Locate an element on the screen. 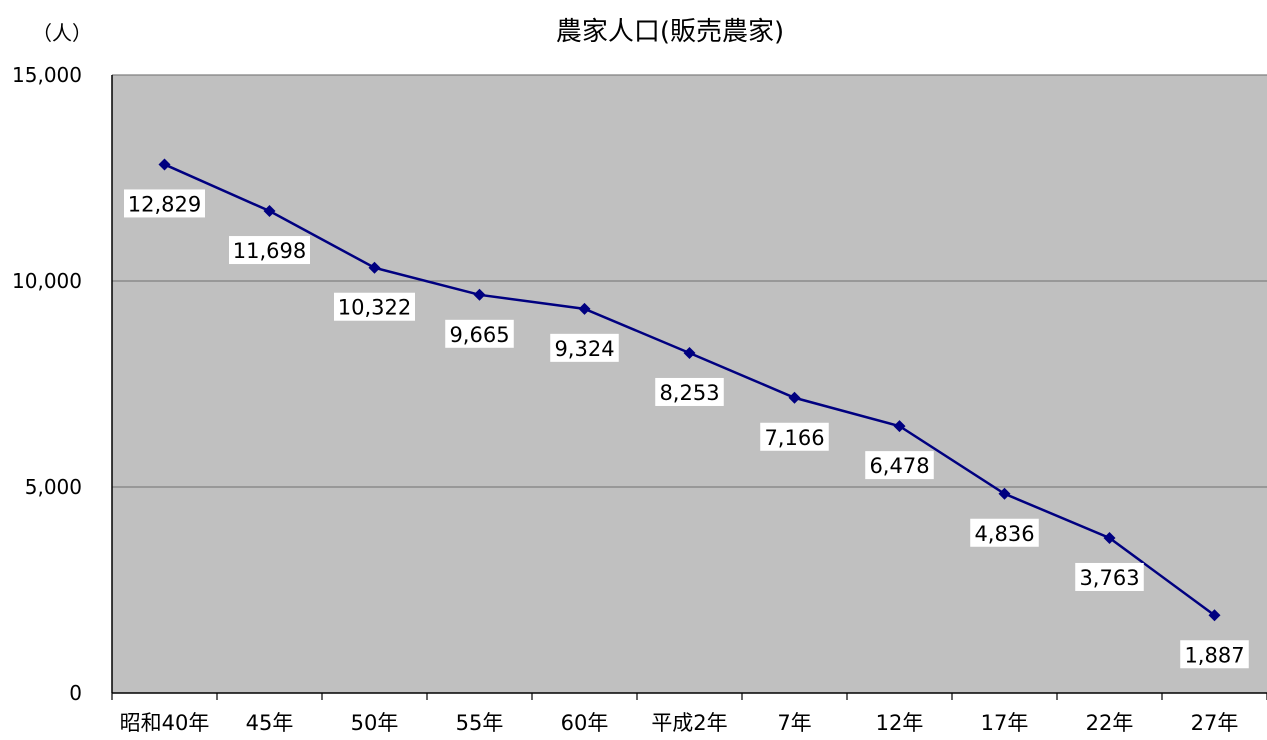 The width and height of the screenshot is (1267, 740). data-label: 3,763 is located at coordinates (1109, 578).